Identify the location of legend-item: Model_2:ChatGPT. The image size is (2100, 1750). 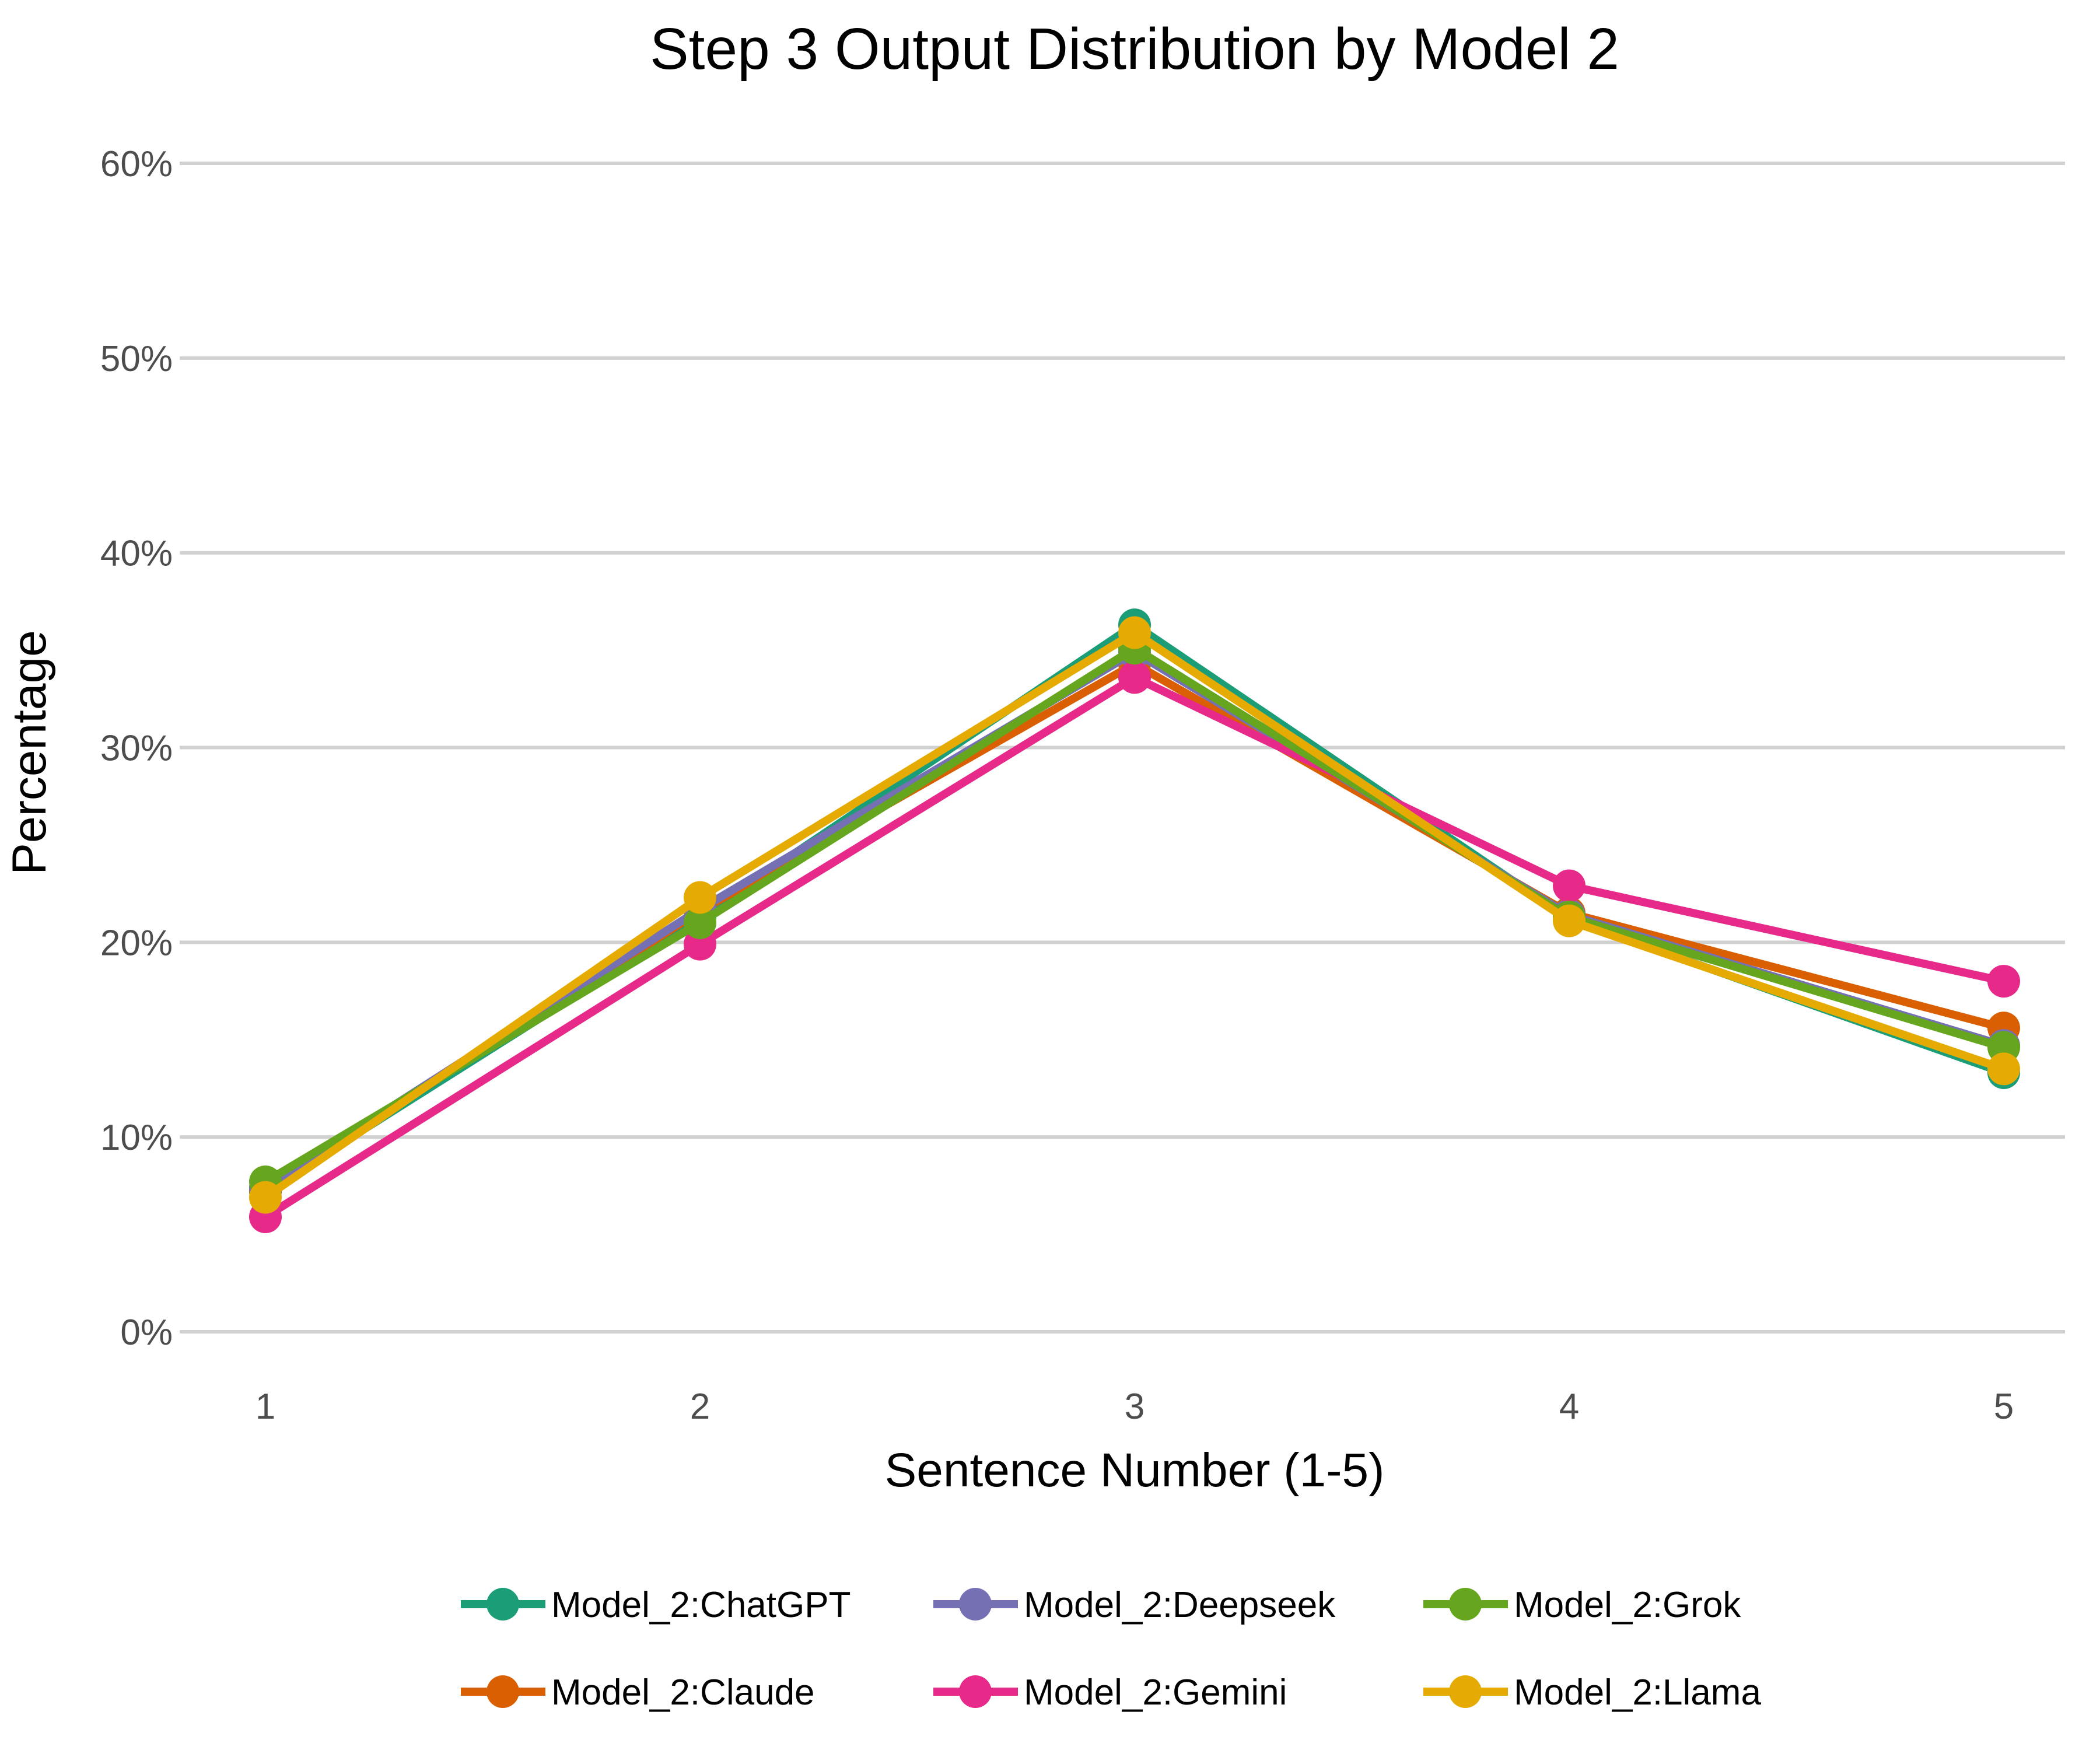
(655, 1605).